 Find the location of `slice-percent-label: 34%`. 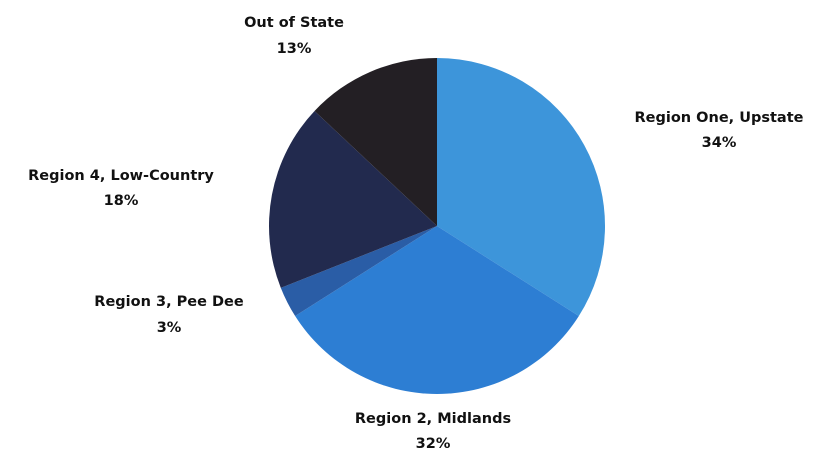

slice-percent-label: 34% is located at coordinates (719, 143).